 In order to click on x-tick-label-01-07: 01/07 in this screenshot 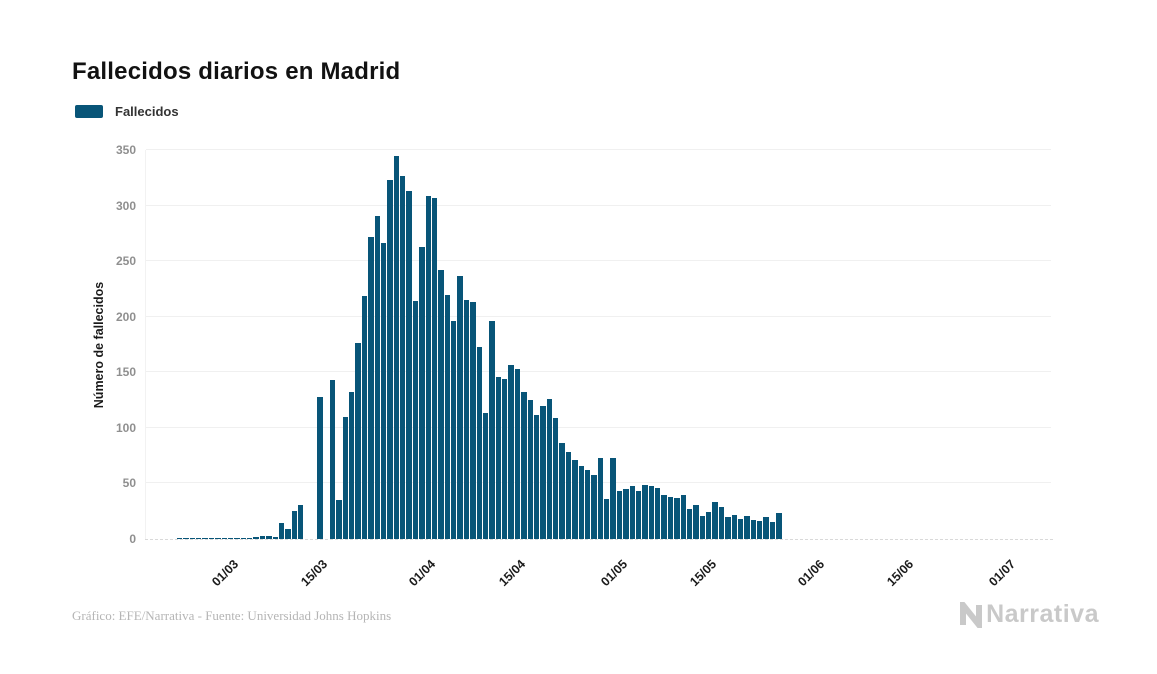, I will do `click(1002, 573)`.